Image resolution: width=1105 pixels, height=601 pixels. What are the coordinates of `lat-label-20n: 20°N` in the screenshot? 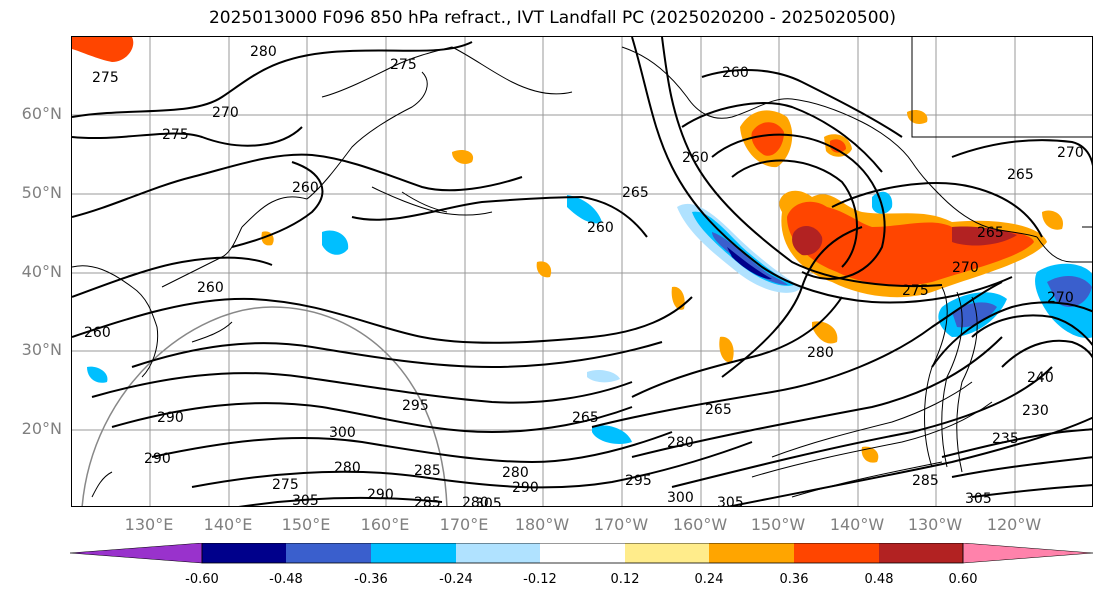 It's located at (41, 428).